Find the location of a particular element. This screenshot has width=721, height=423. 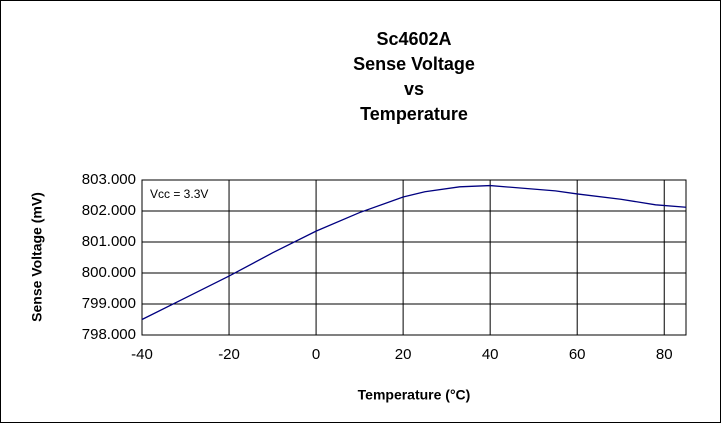

y-tick-label: 798.000 is located at coordinates (109, 334).